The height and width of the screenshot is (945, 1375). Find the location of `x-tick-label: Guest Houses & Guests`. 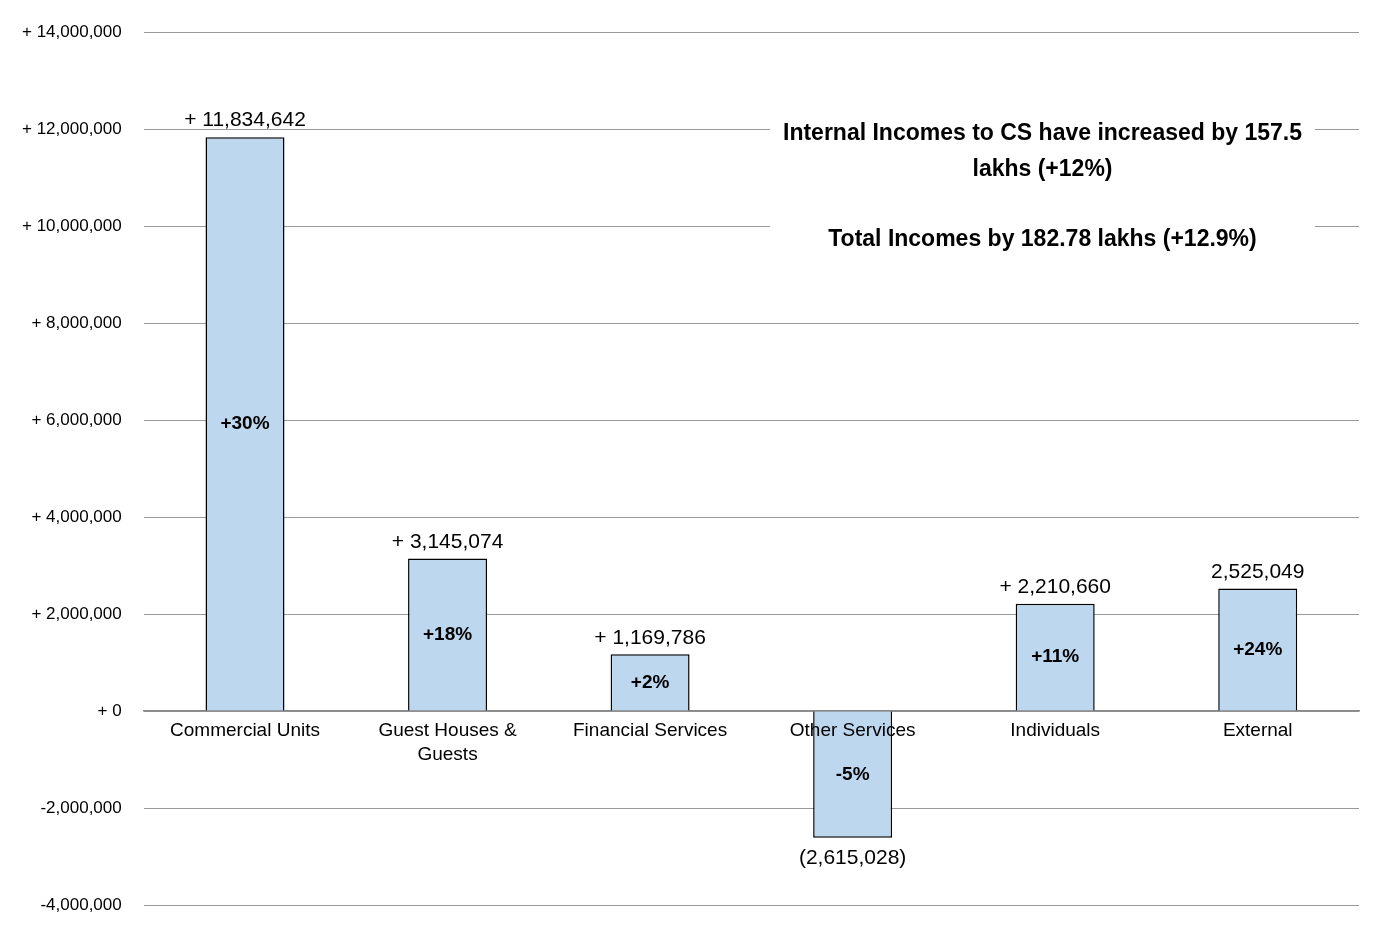

x-tick-label: Guest Houses & Guests is located at coordinates (448, 741).